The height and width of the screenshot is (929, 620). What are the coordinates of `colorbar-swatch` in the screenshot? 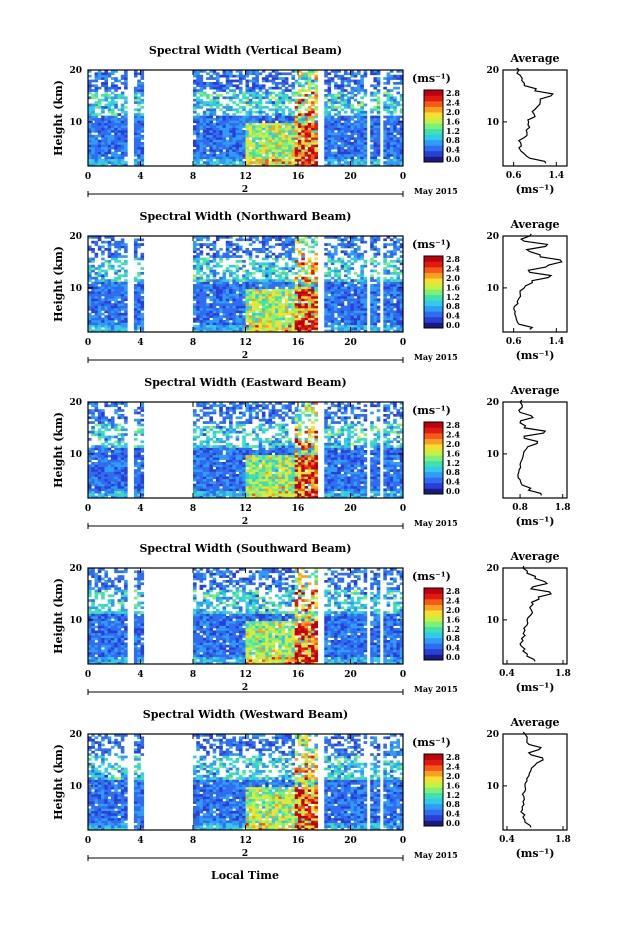 It's located at (433, 275).